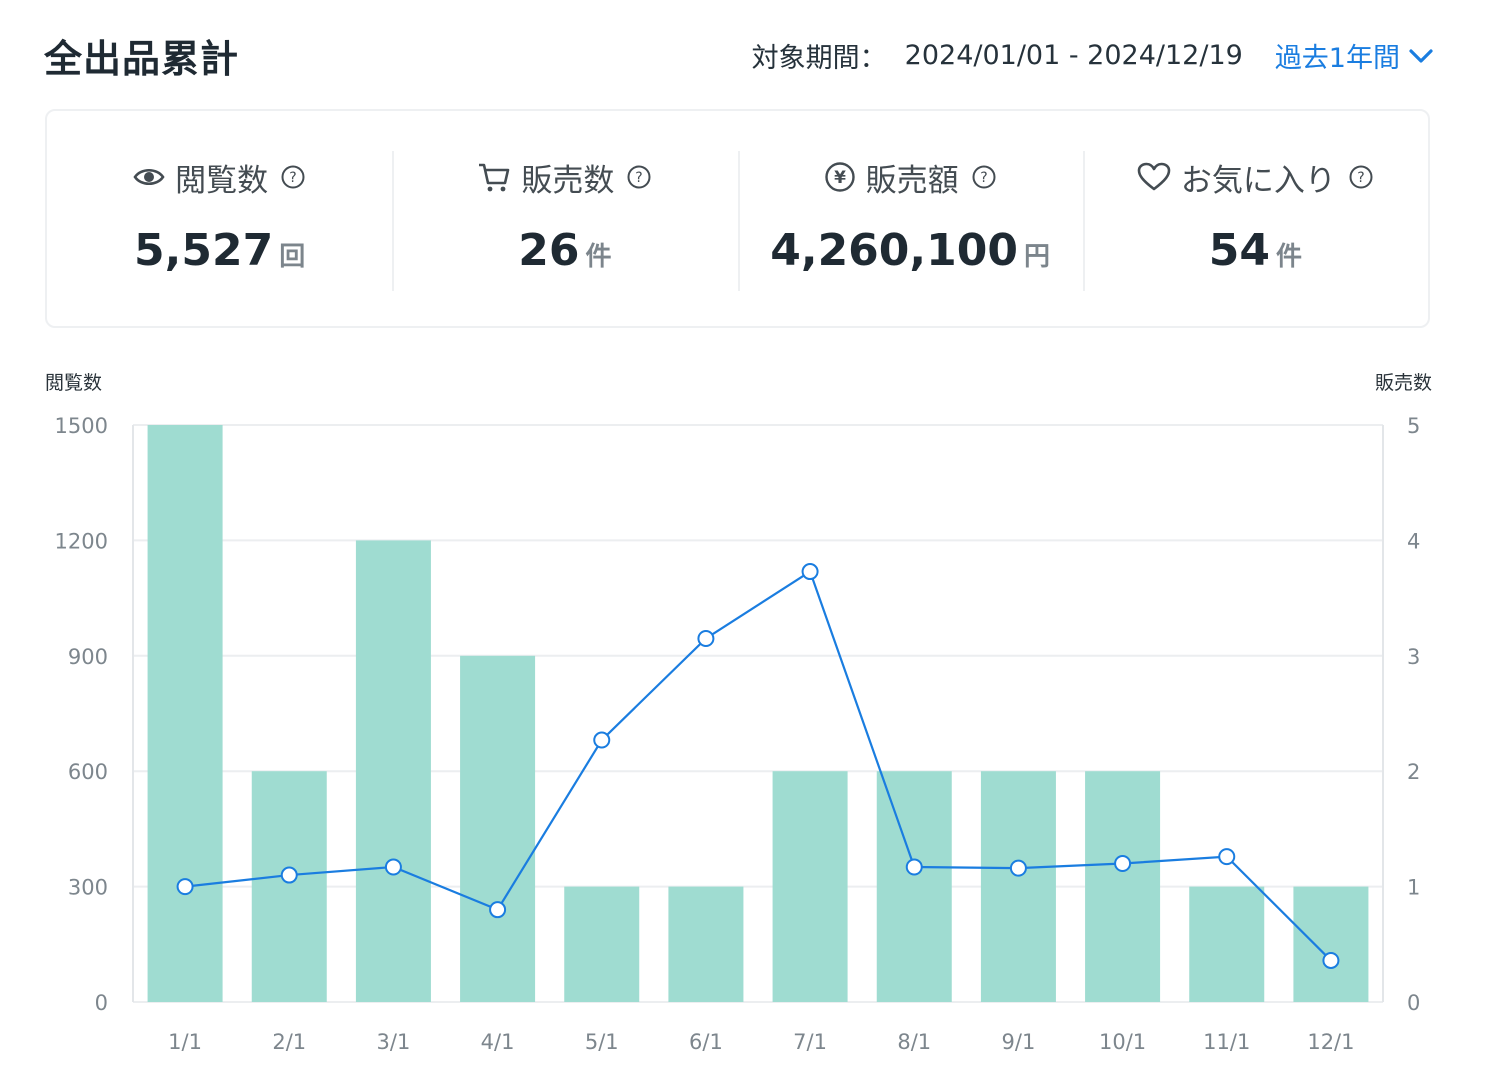  What do you see at coordinates (1337, 58) in the screenshot?
I see `period-dropdown-label: 過去1年間` at bounding box center [1337, 58].